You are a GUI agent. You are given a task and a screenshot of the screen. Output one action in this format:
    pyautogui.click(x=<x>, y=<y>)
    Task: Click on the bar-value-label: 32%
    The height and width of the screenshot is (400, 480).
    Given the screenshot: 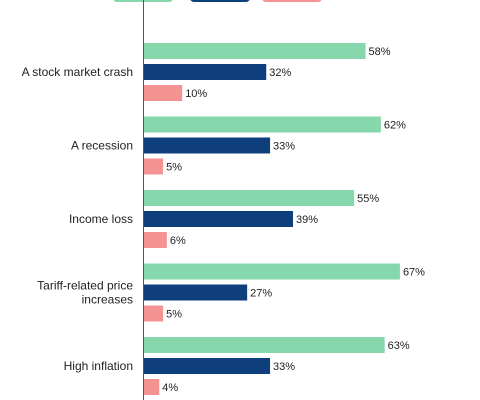 What is the action you would take?
    pyautogui.click(x=280, y=73)
    